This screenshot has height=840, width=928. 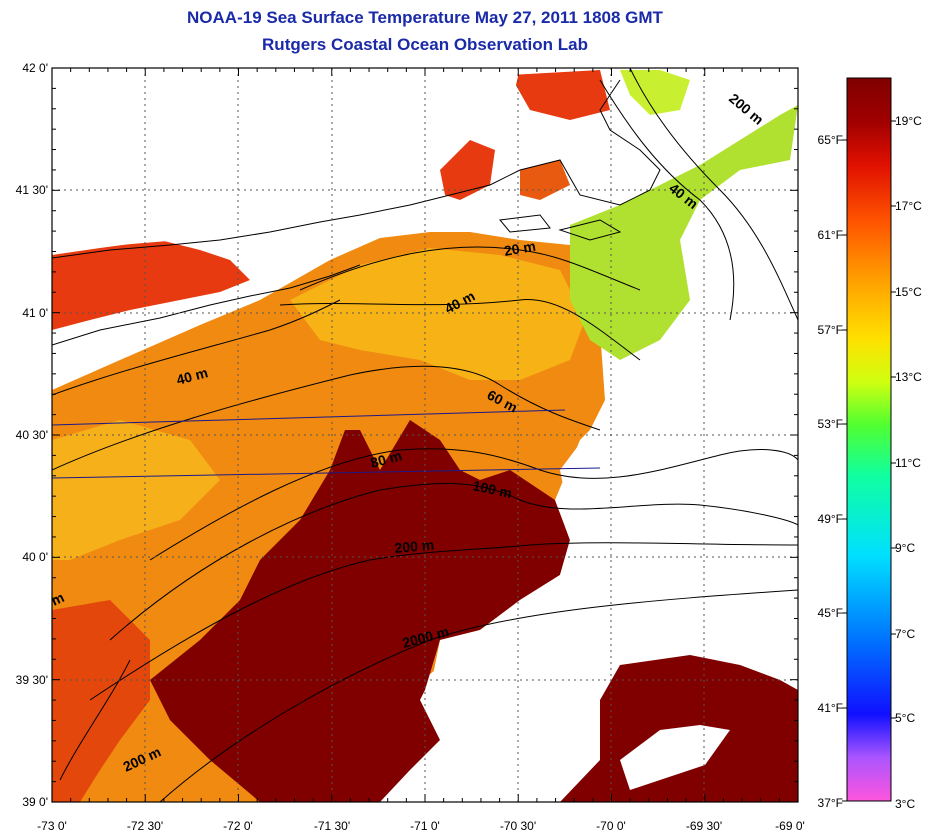 What do you see at coordinates (830, 803) in the screenshot?
I see `fahrenheit-label: 37°F` at bounding box center [830, 803].